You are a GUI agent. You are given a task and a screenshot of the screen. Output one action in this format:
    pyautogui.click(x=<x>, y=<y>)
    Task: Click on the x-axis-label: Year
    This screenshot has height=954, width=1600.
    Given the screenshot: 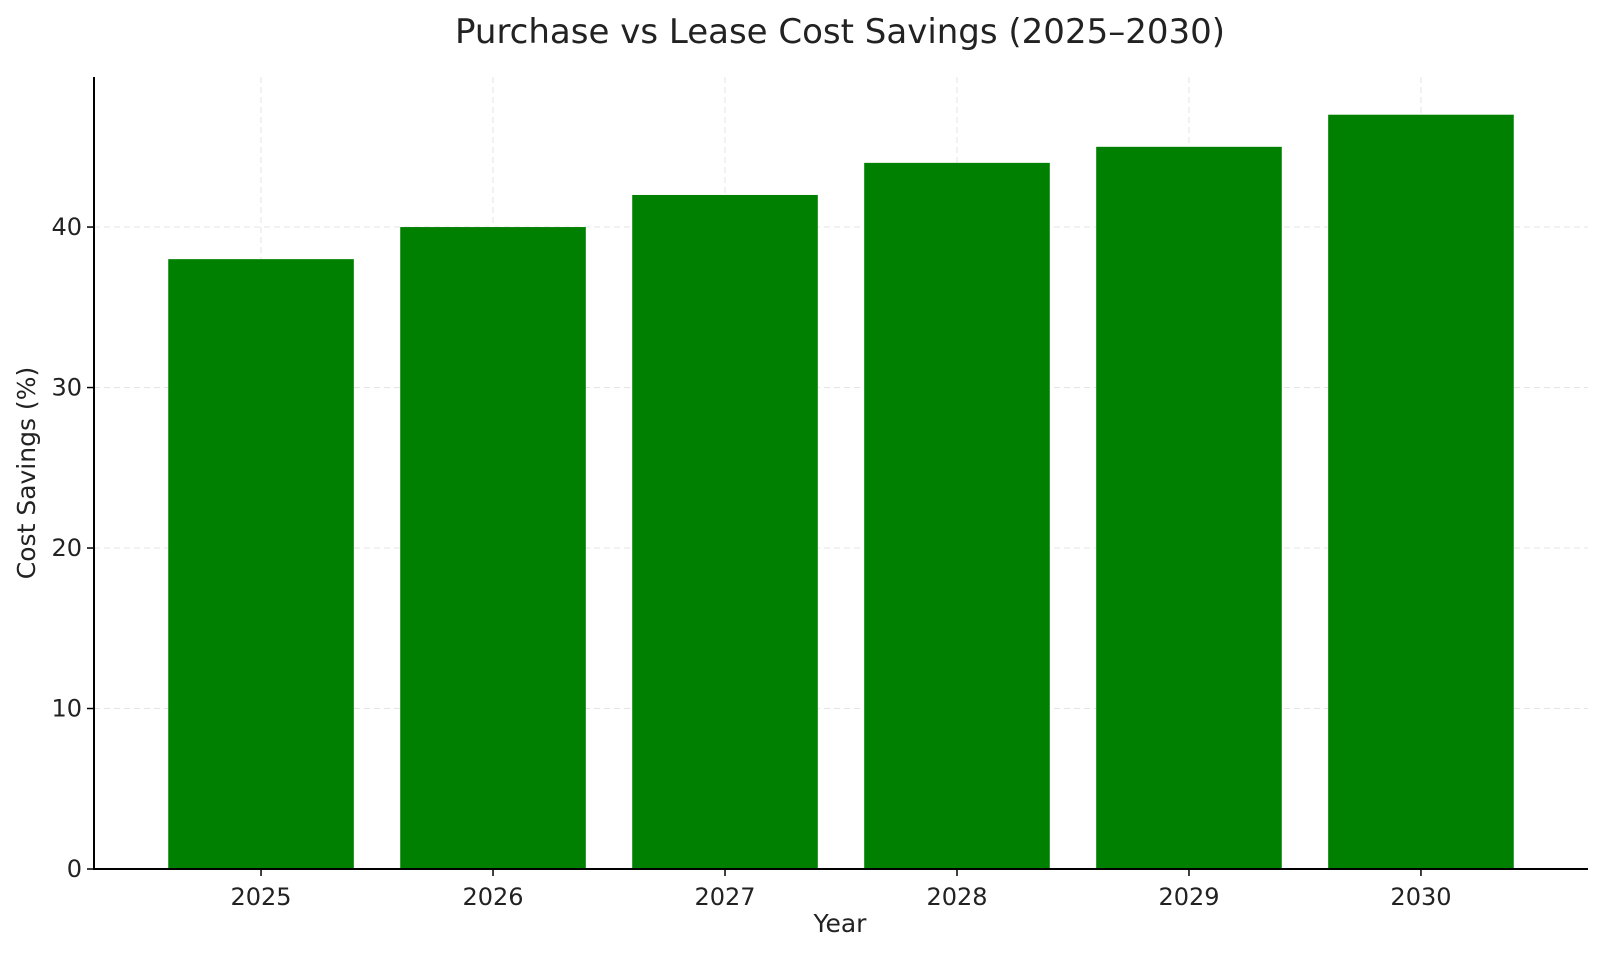 What is the action you would take?
    pyautogui.click(x=840, y=923)
    